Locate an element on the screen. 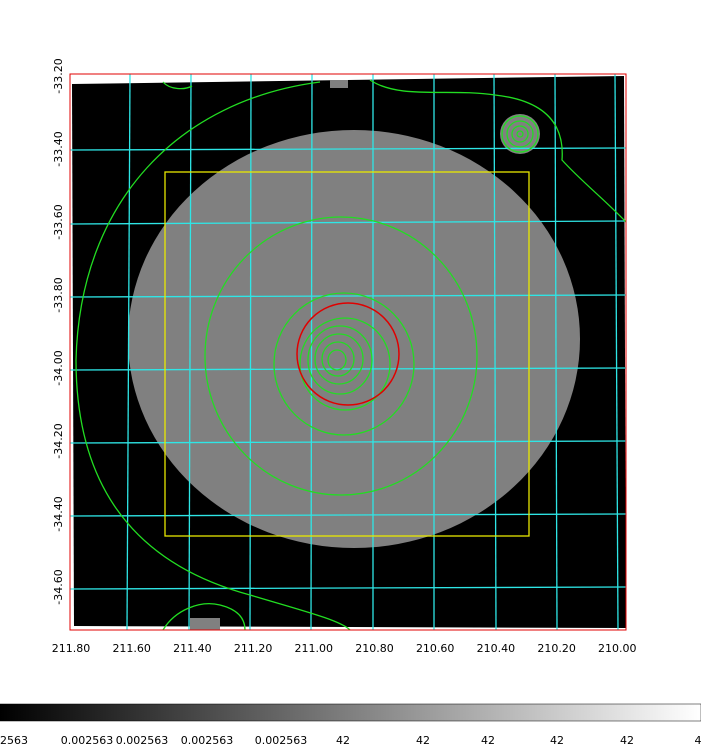 The width and height of the screenshot is (701, 748). x-tick-label: 211.80 is located at coordinates (71, 648).